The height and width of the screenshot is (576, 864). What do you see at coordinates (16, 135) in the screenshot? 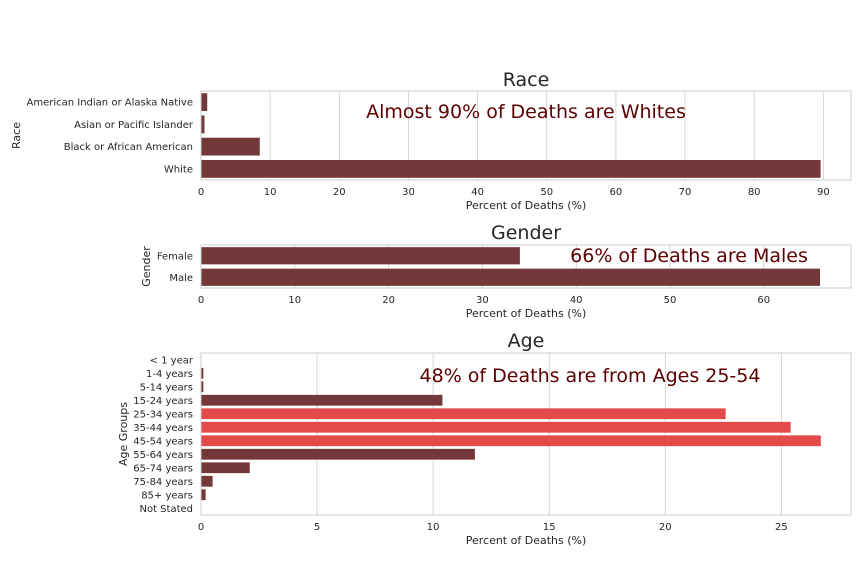
I see `y-axis-label: Race` at bounding box center [16, 135].